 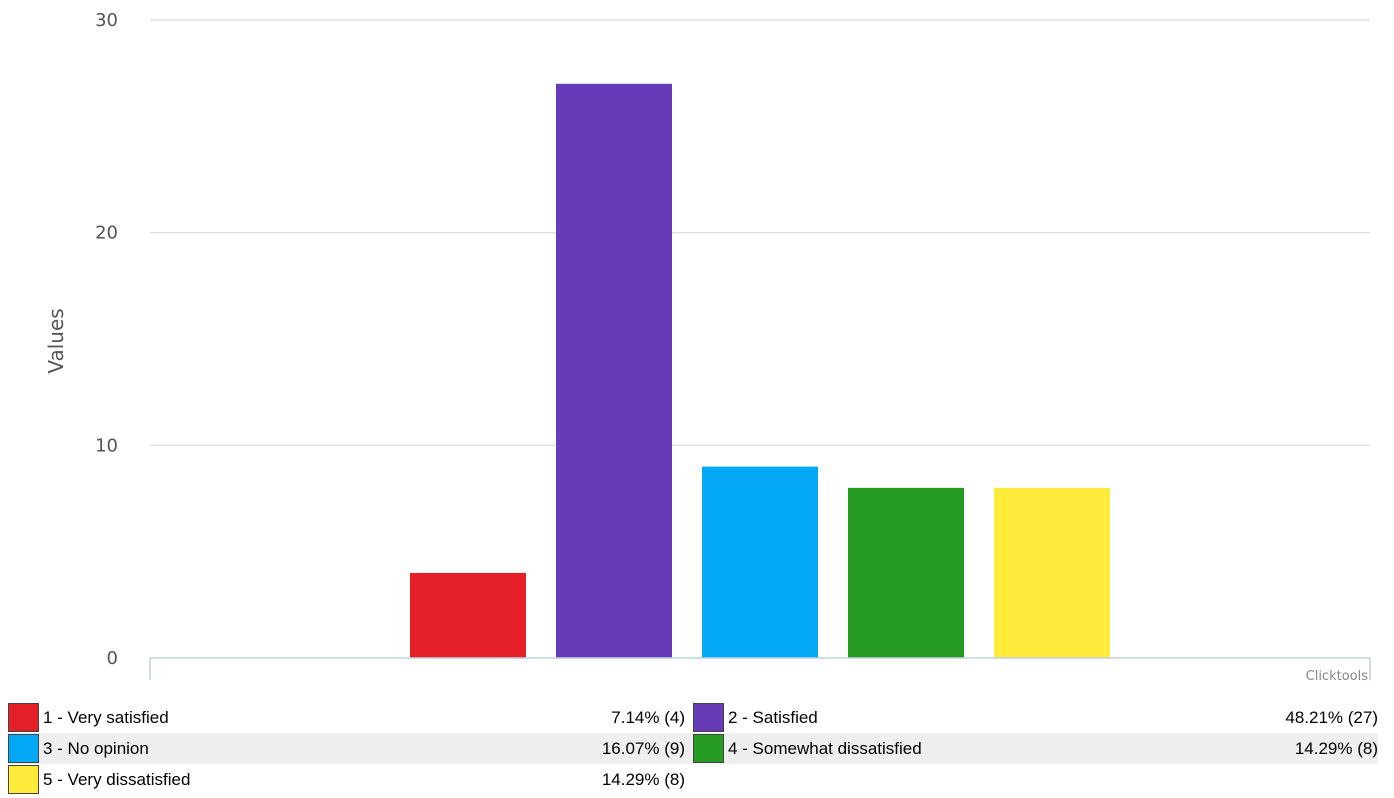 I want to click on y-axis-label: Values, so click(x=56, y=340).